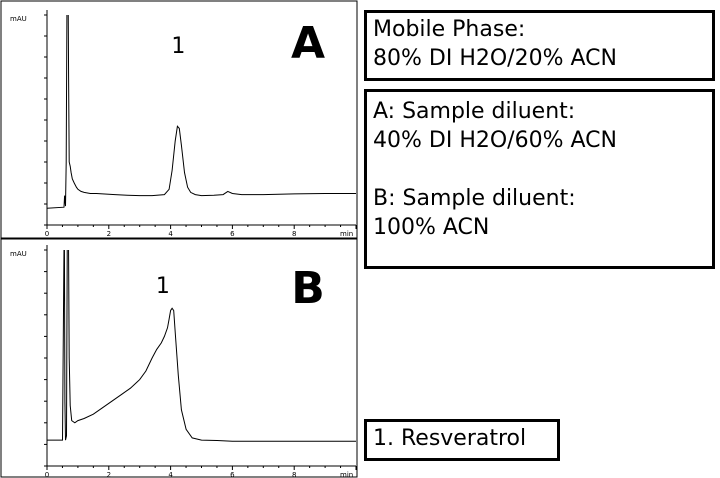 The height and width of the screenshot is (478, 720). Describe the element at coordinates (232, 474) in the screenshot. I see `panel-b-x-tick-label: 6` at that location.